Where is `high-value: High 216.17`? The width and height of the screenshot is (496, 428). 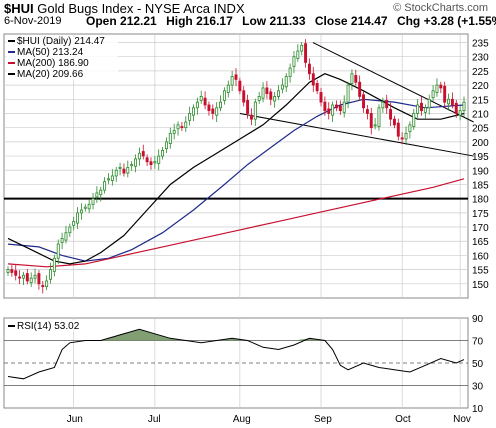
high-value: High 216.17 is located at coordinates (199, 21).